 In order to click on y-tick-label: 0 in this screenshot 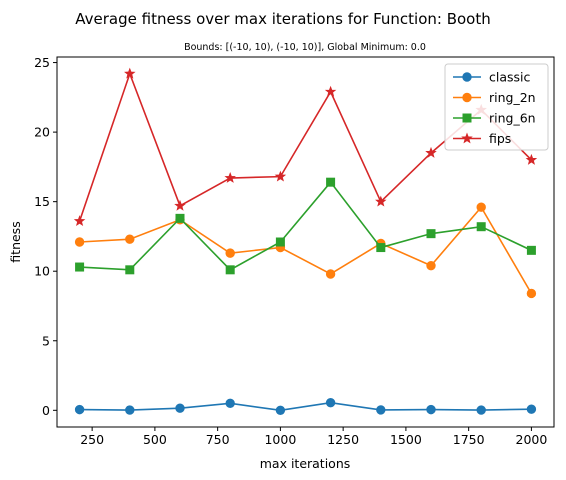, I will do `click(46, 410)`.